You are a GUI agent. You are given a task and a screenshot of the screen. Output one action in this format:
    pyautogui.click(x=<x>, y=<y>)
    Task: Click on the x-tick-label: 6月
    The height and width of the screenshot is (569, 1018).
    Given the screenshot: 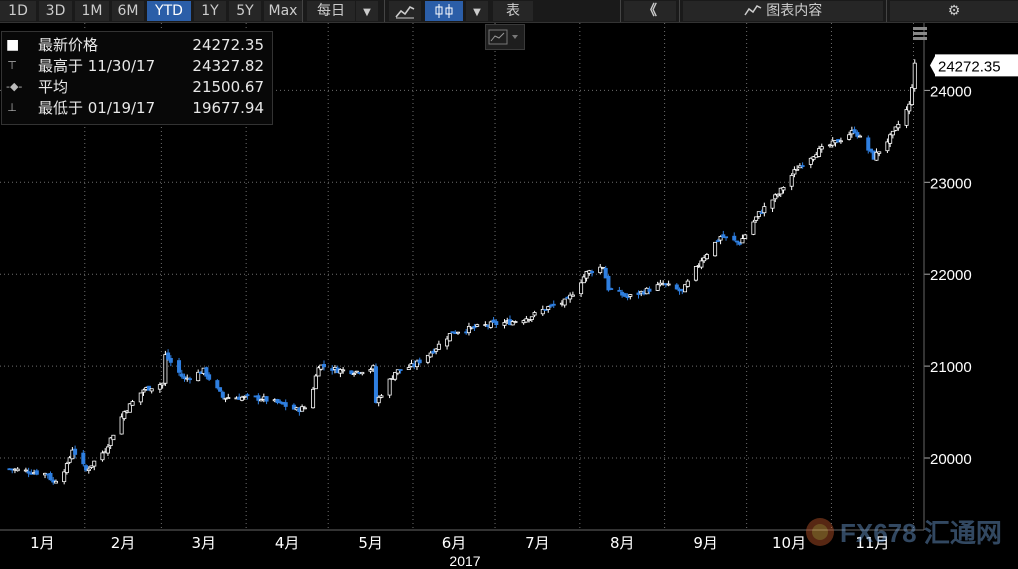 What is the action you would take?
    pyautogui.click(x=454, y=543)
    